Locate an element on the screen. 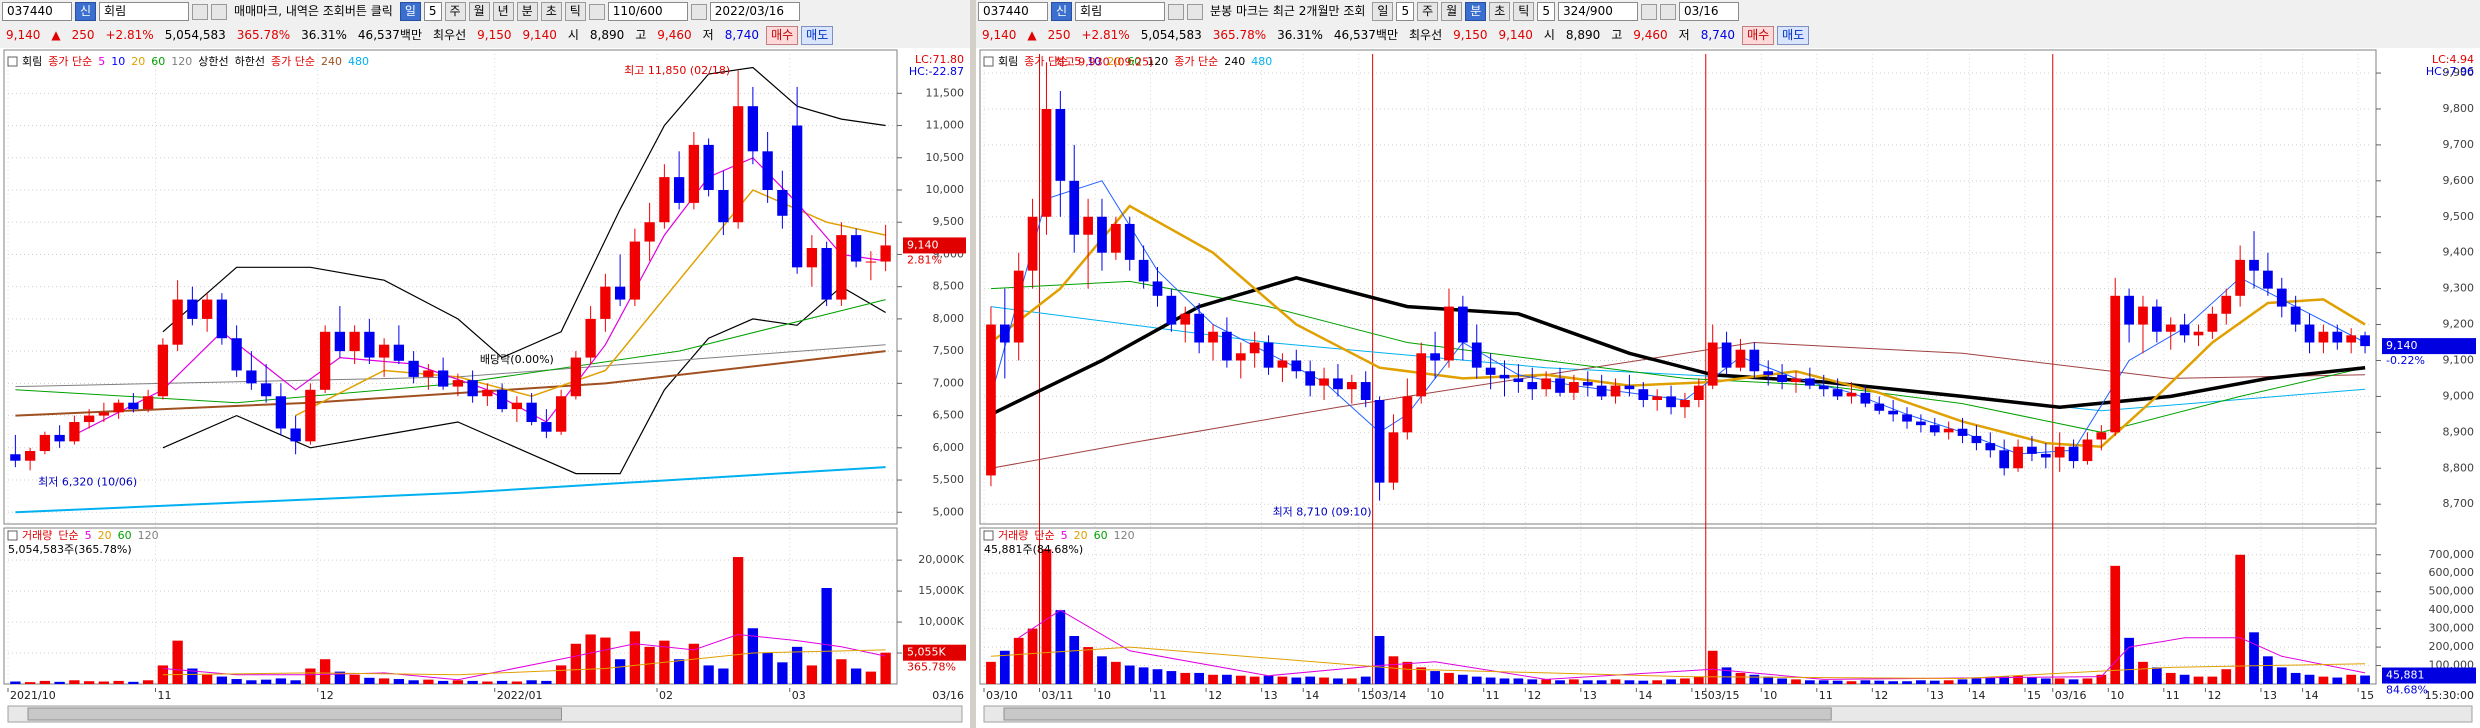 The image size is (2480, 728). date: 2022/03/16 is located at coordinates (754, 11).